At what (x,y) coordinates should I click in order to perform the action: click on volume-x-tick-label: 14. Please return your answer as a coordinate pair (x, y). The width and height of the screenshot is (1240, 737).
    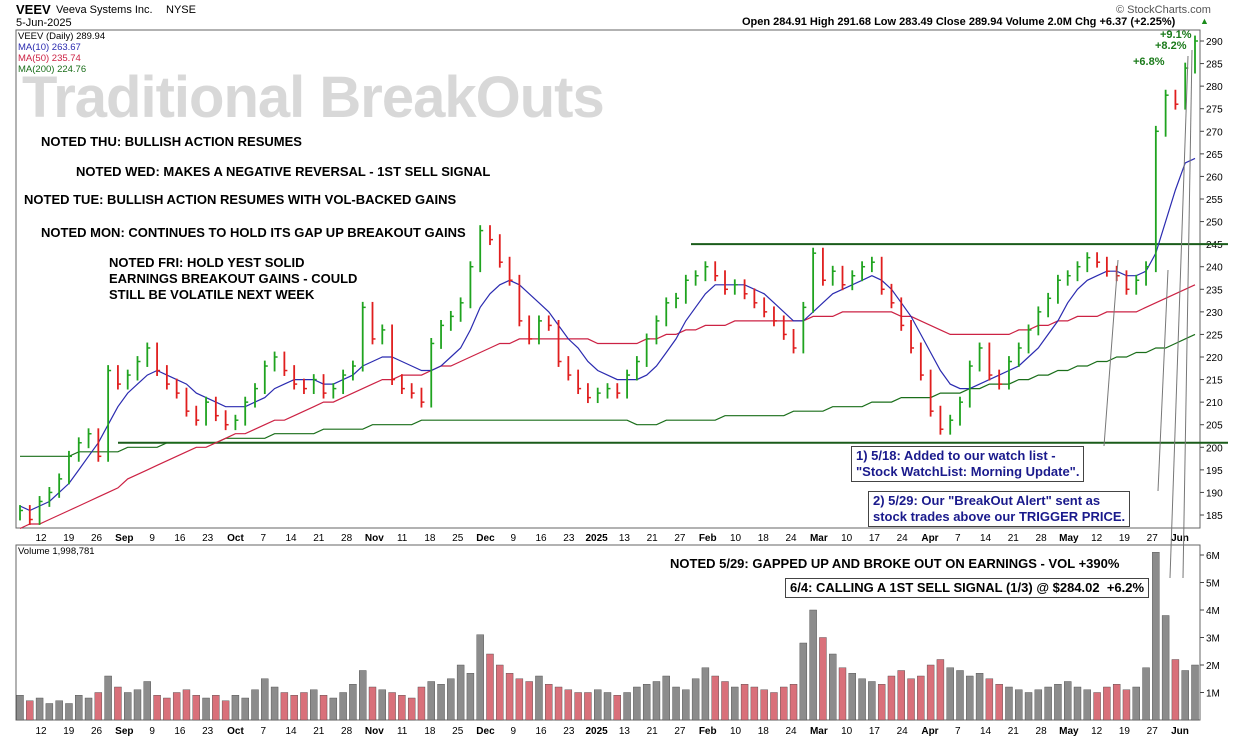
    Looking at the image, I should click on (986, 731).